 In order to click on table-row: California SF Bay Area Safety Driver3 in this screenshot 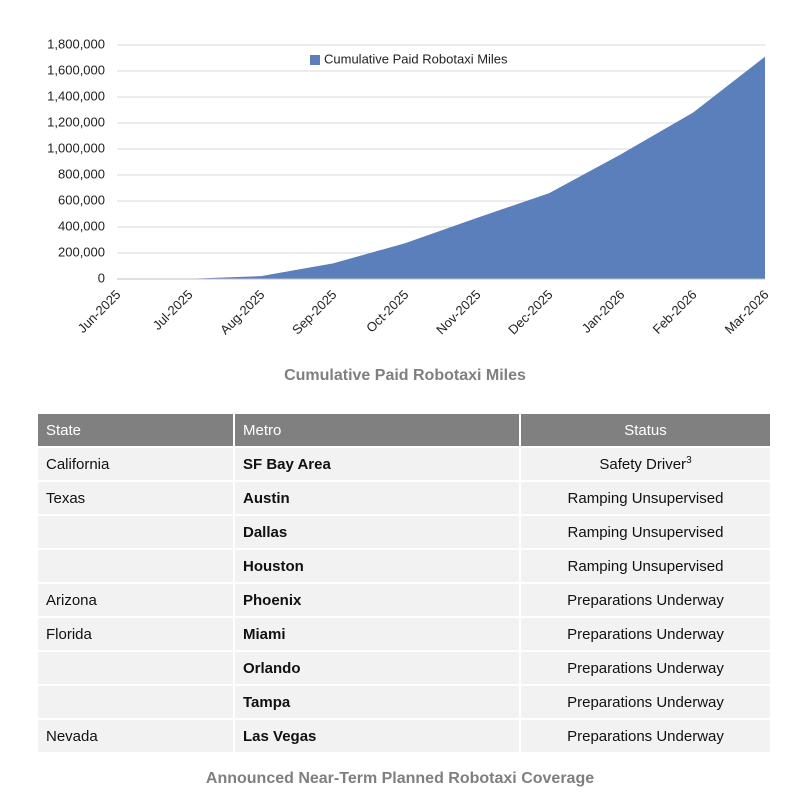, I will do `click(405, 464)`.